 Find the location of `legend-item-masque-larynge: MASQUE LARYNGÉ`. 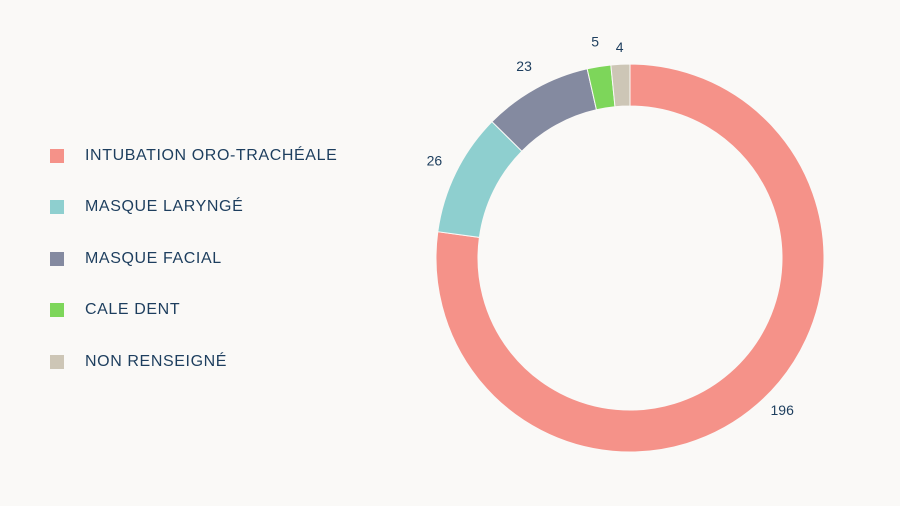

legend-item-masque-larynge: MASQUE LARYNGÉ is located at coordinates (220, 208).